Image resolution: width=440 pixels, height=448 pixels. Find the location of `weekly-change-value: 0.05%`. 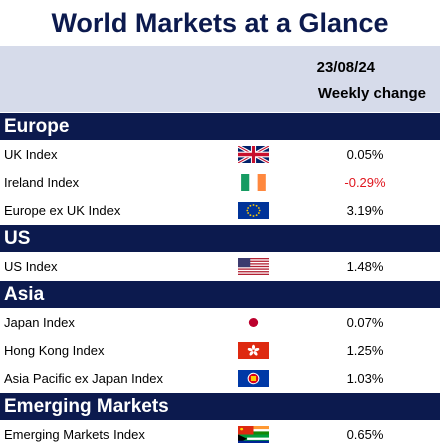

weekly-change-value: 0.05% is located at coordinates (365, 154).